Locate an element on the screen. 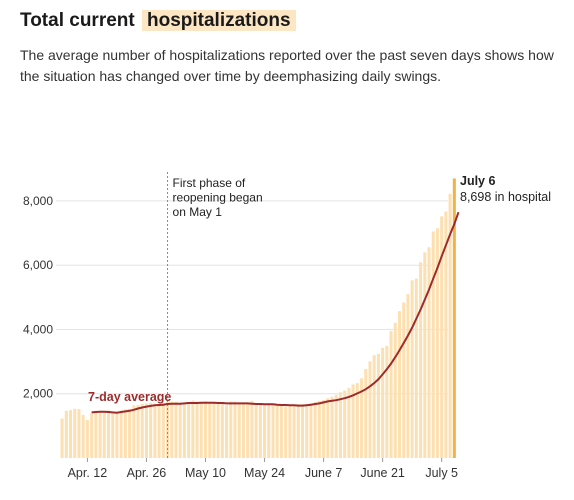 This screenshot has height=500, width=574. y-tick-label: 4,000 is located at coordinates (38, 329).